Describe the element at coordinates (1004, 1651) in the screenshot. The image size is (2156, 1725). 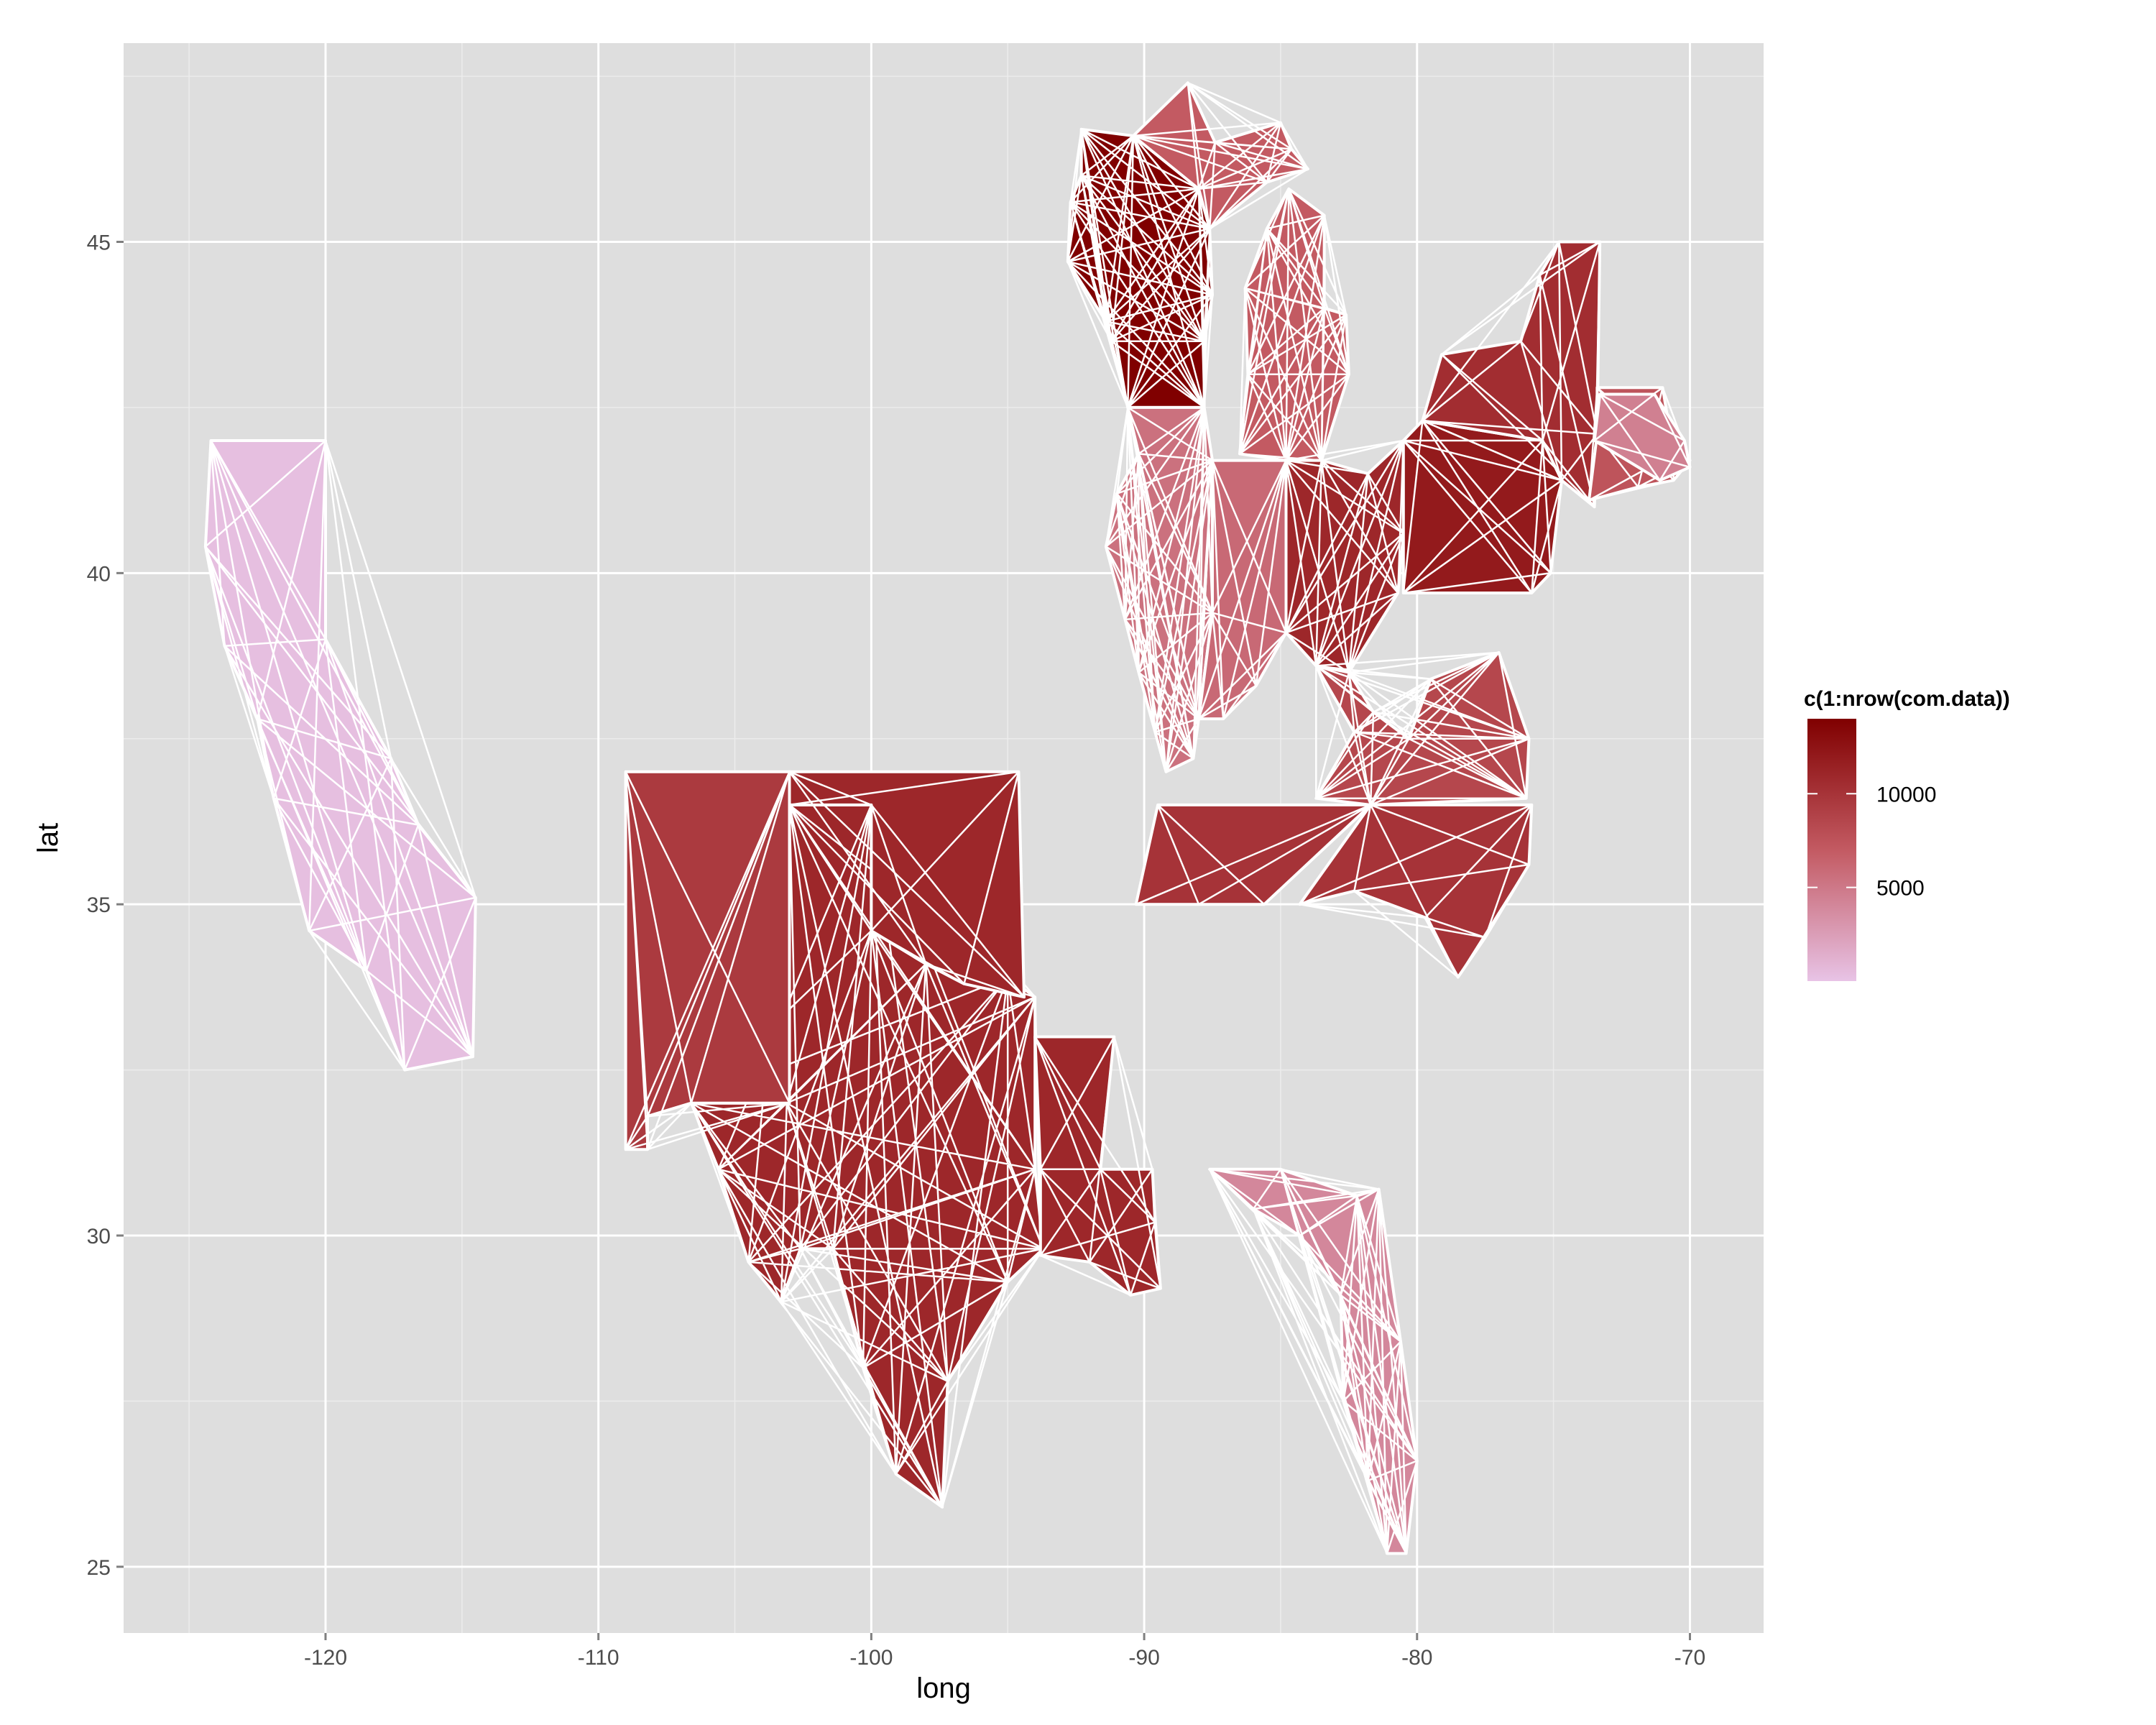
I see `x-axis: -120 -110 -100 -90 -80 -70` at that location.